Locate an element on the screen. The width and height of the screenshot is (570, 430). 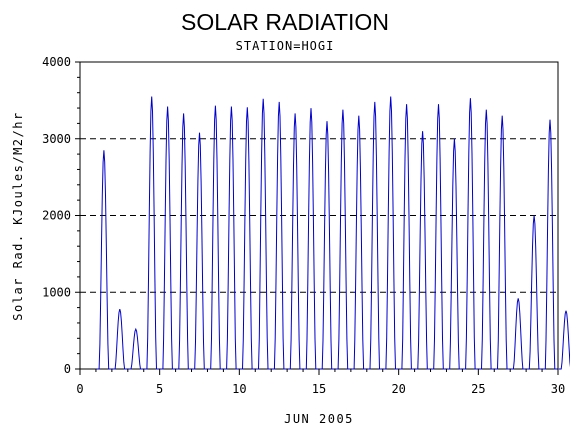
x-axis: 0 5 10 15 20 25 30 is located at coordinates (320, 382).